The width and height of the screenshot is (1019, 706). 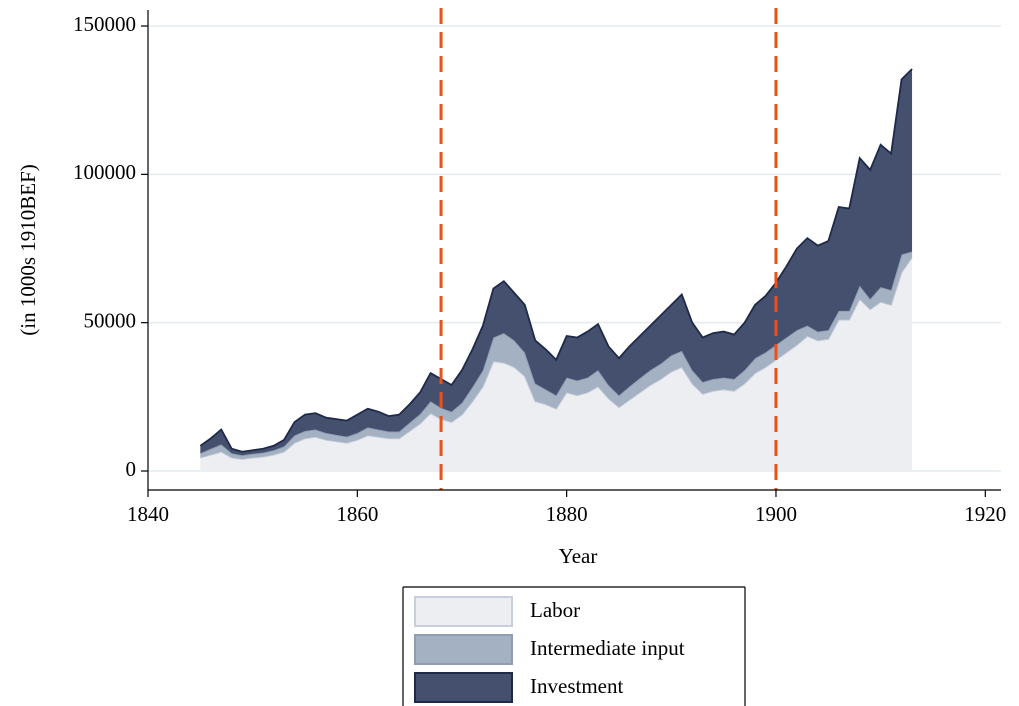 I want to click on x-tick-label: 1920, so click(x=985, y=514).